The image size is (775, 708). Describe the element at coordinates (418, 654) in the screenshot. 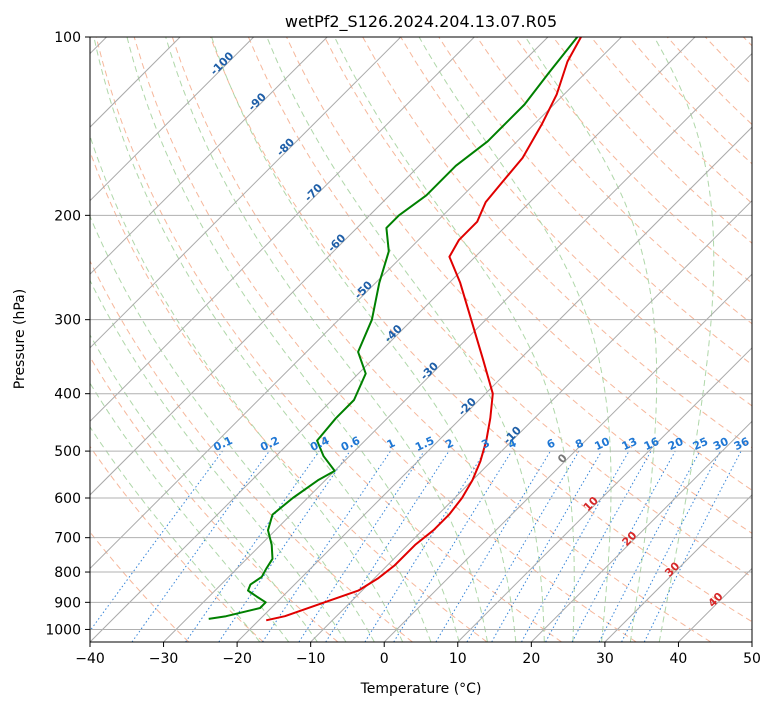

I see `x-axis: −40 −30 −20 −10 0 10 20 30 40 50` at that location.